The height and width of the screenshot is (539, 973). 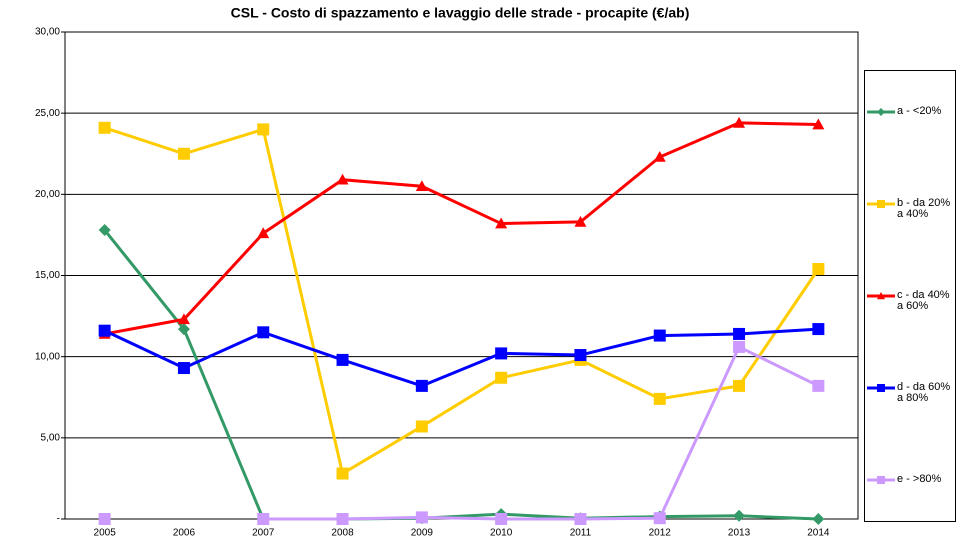 I want to click on legend-label: a - <20%, so click(x=919, y=111).